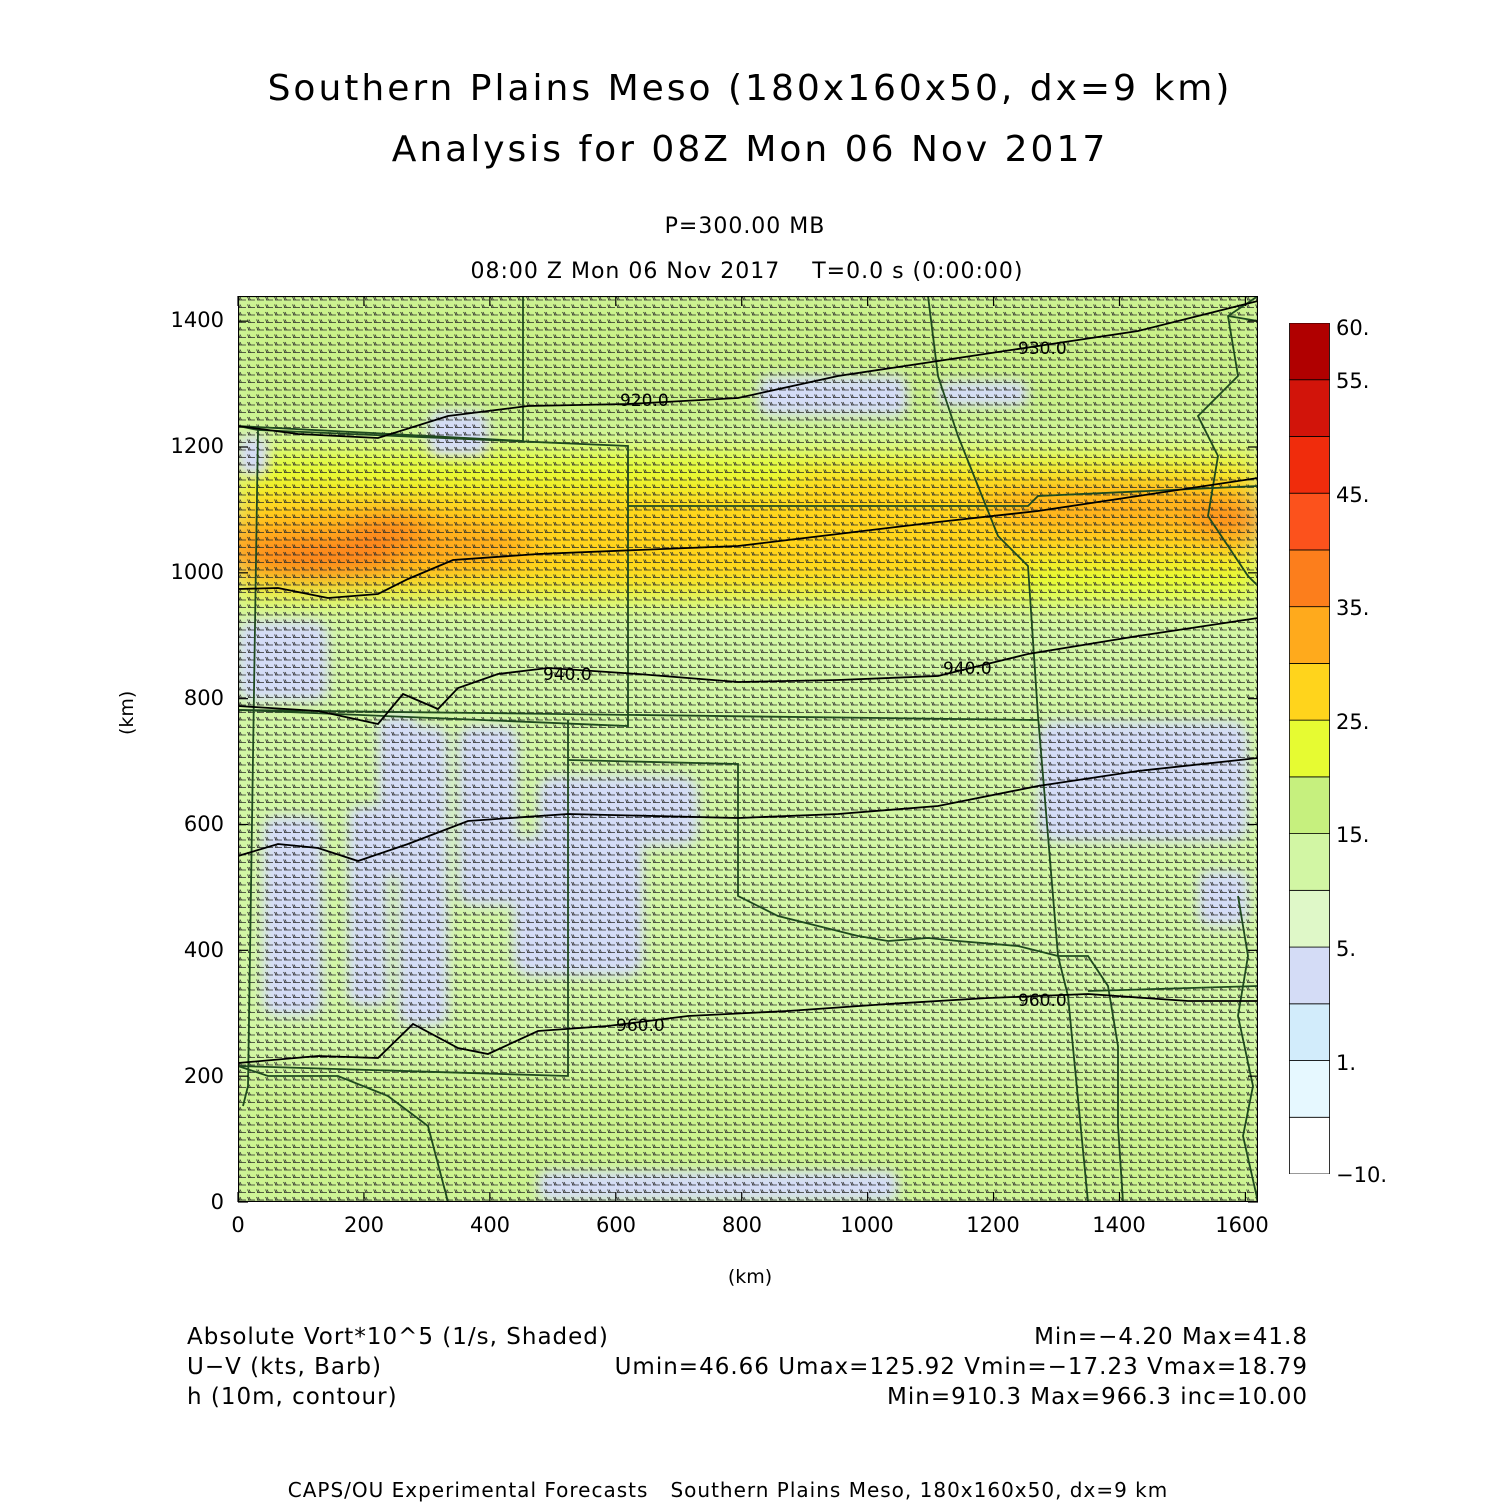 The width and height of the screenshot is (1500, 1502). What do you see at coordinates (993, 1225) in the screenshot?
I see `x-tick-label: 1200` at bounding box center [993, 1225].